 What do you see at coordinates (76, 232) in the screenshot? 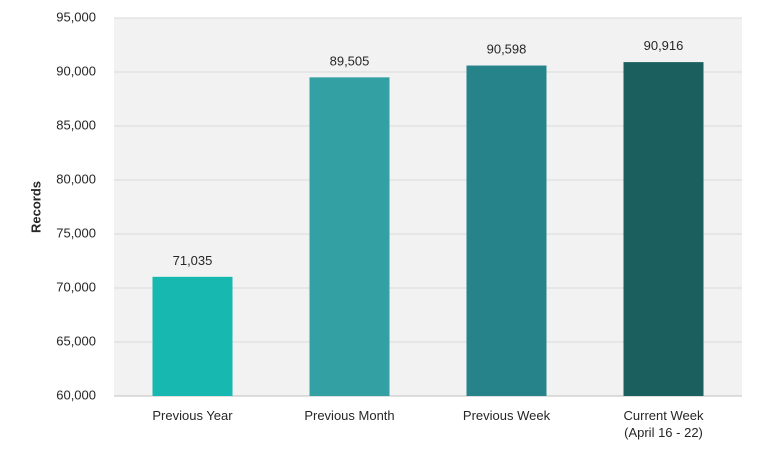
I see `y-tick-label: 75,000` at bounding box center [76, 232].